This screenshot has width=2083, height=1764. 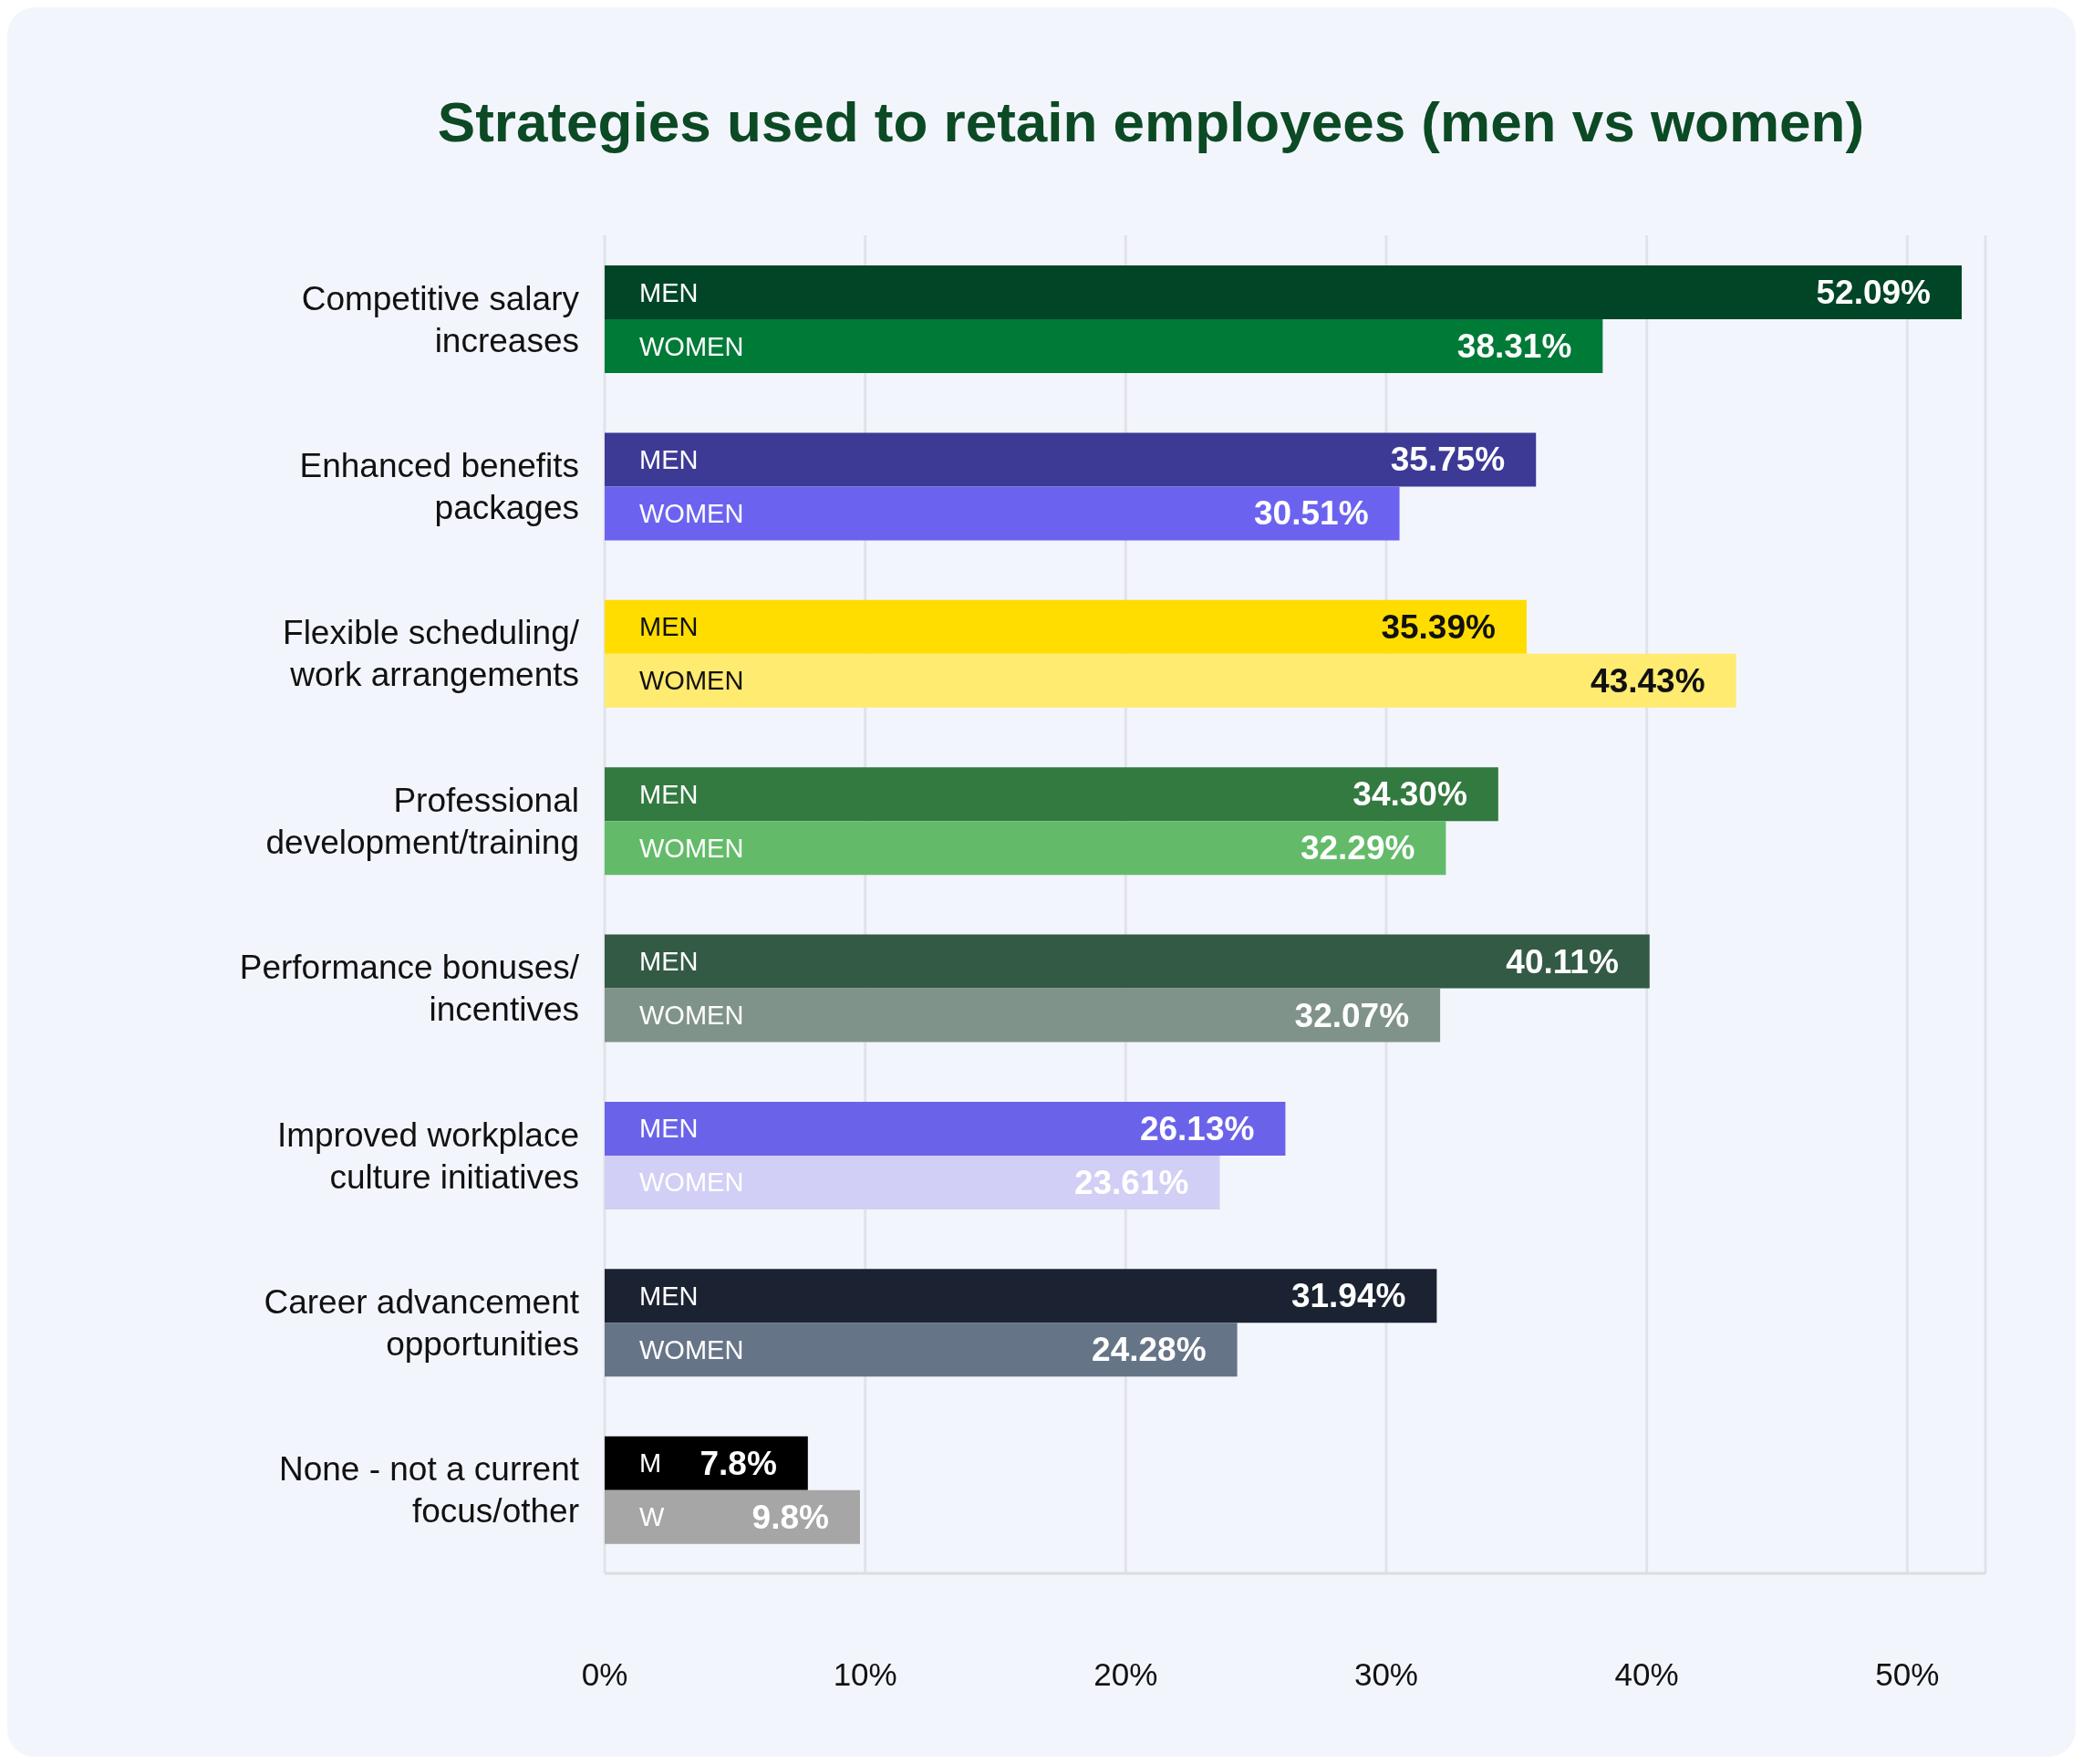 I want to click on annotation: M, so click(x=650, y=1464).